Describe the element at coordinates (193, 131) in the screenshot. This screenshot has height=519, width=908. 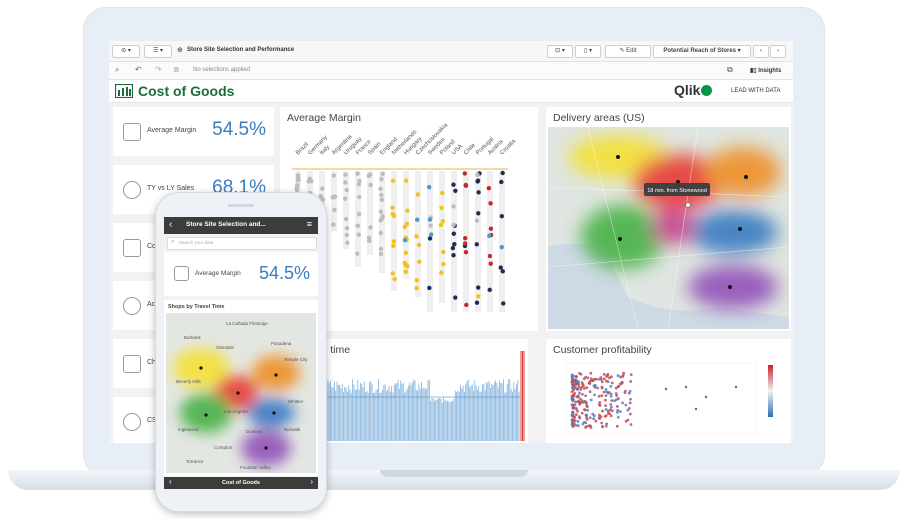
I see `kpi-average-margin: Average Margin 54.5%` at that location.